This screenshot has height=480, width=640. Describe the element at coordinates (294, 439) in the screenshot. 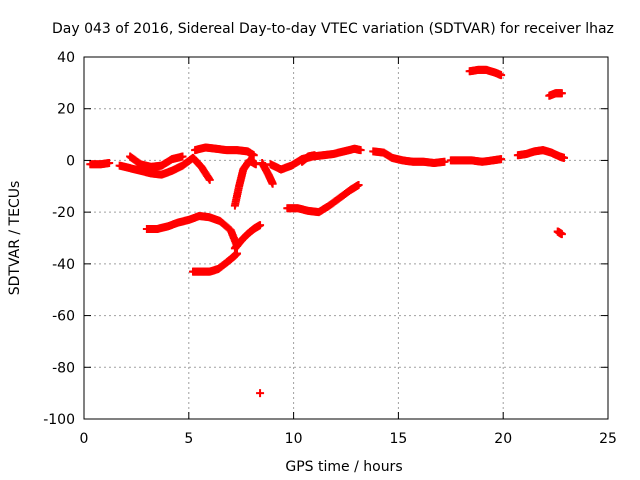

I see `x-tick-label: 10` at that location.